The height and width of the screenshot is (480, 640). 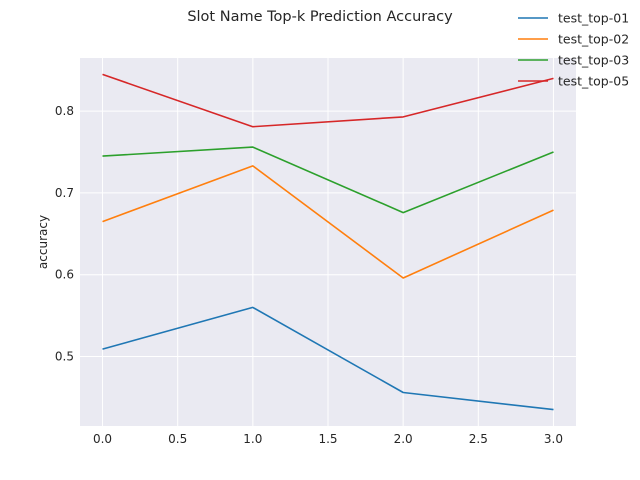 What do you see at coordinates (593, 60) in the screenshot?
I see `legend-label: test_top-03` at bounding box center [593, 60].